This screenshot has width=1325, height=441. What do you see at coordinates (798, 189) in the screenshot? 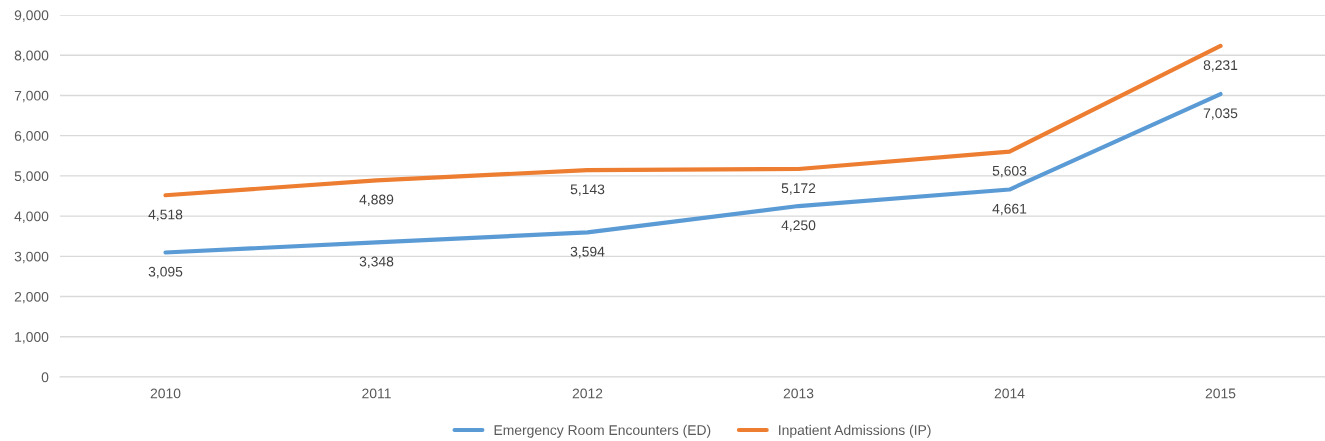
I see `data-label: 5,172` at bounding box center [798, 189].